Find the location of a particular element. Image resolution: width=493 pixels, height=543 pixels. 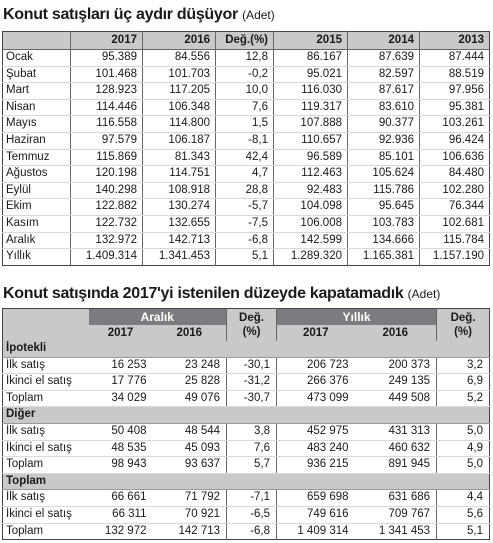

table1-cell: 105.624 is located at coordinates (383, 174).